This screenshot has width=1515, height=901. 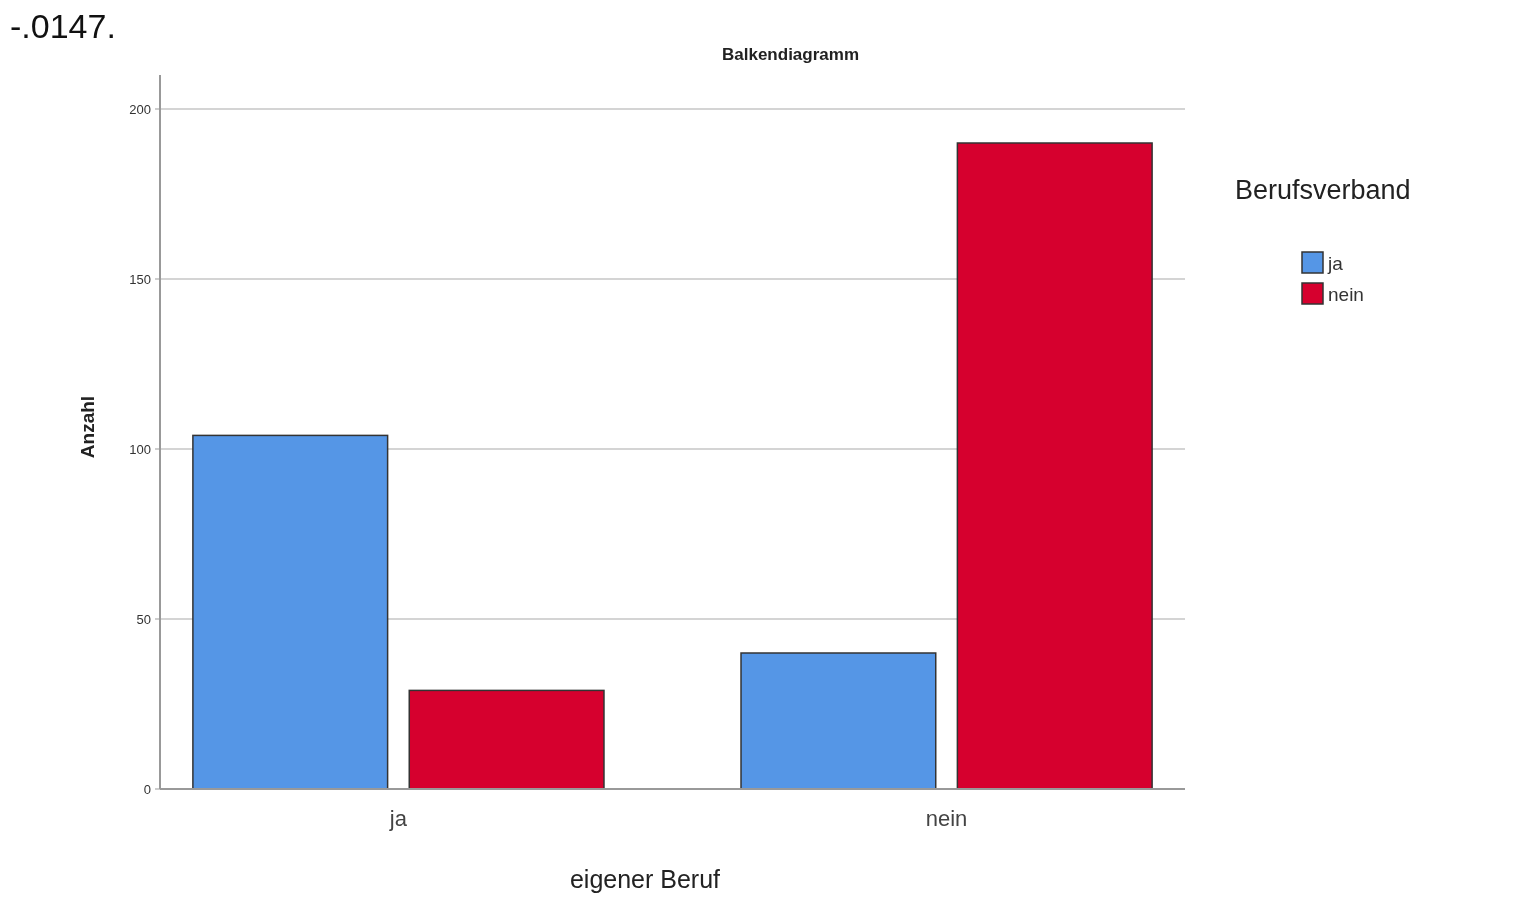 What do you see at coordinates (790, 54) in the screenshot?
I see `chart-title: Balkendiagramm` at bounding box center [790, 54].